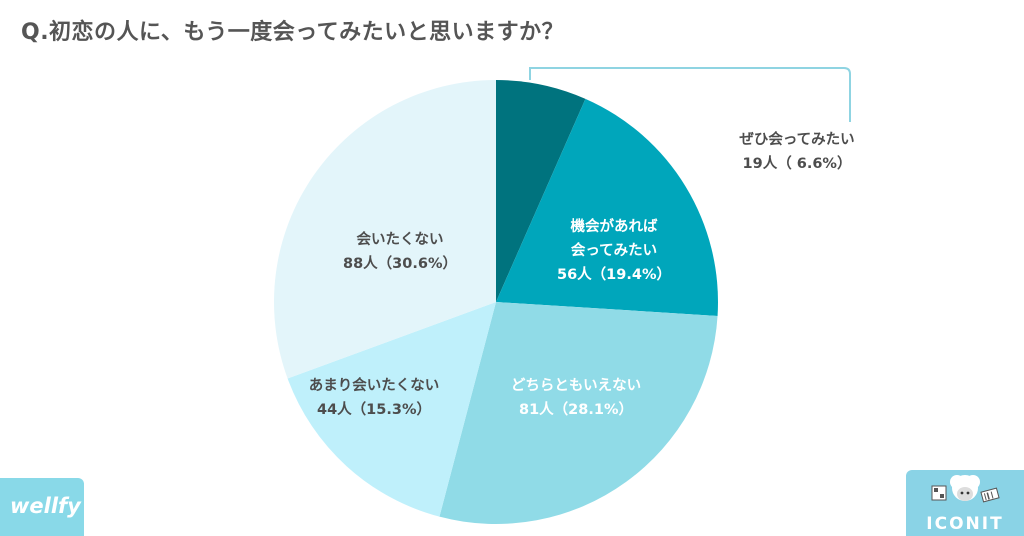 The width and height of the screenshot is (1024, 536). Describe the element at coordinates (576, 410) in the screenshot. I see `slice-value-text: 81人（28.1%）` at that location.